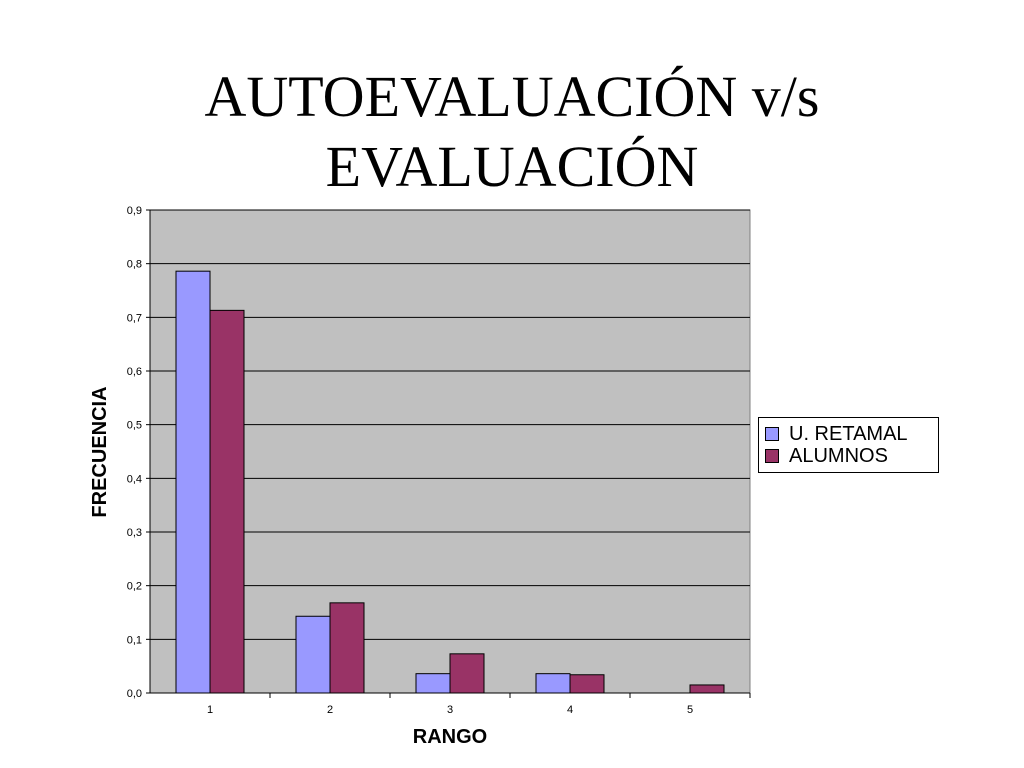 This screenshot has height=768, width=1024. Describe the element at coordinates (134, 587) in the screenshot. I see `y-tick-label: 0,2` at that location.